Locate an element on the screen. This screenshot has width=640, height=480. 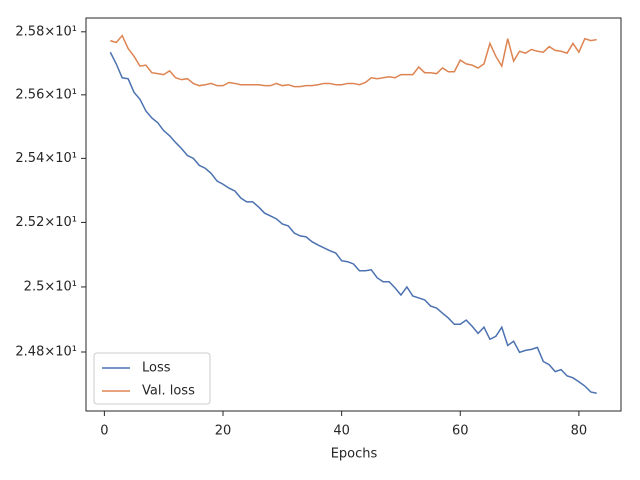
series-line is located at coordinates (353, 61).